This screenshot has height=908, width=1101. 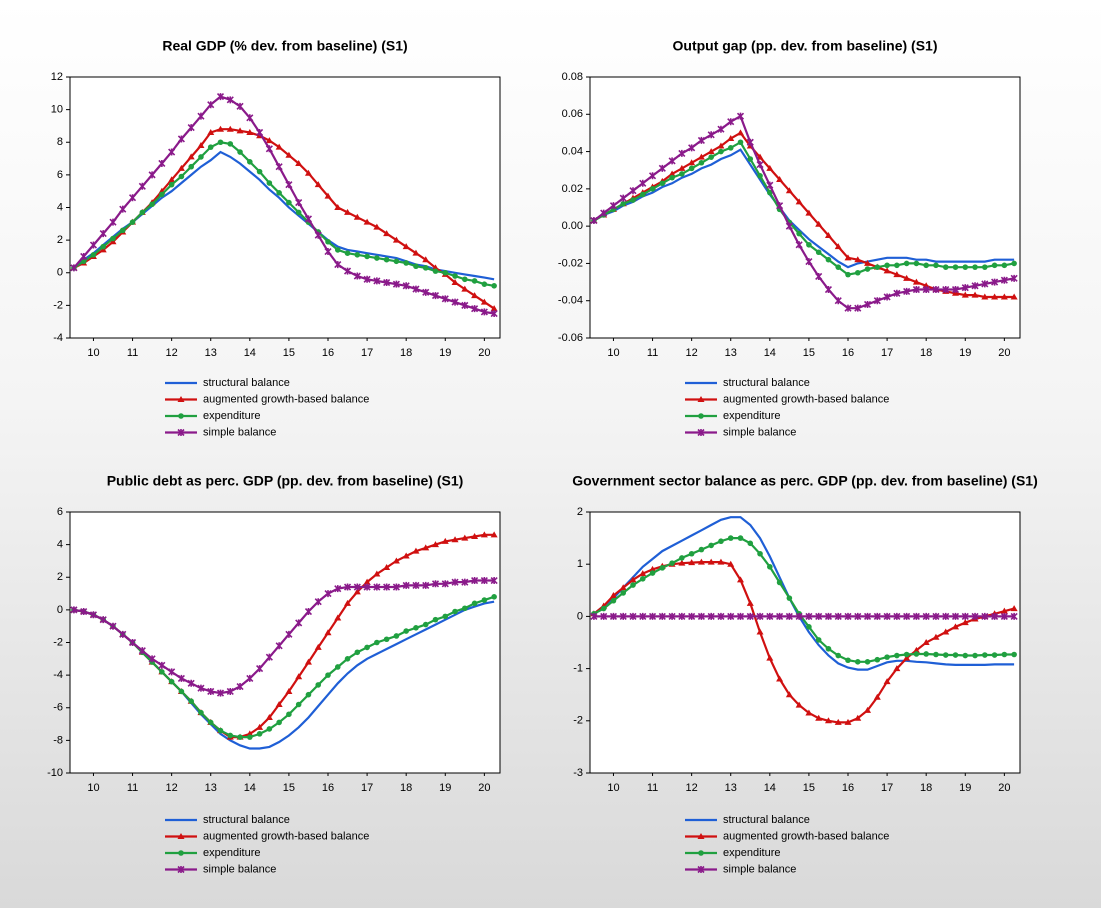 I want to click on x-tick-label: 17, so click(x=367, y=788).